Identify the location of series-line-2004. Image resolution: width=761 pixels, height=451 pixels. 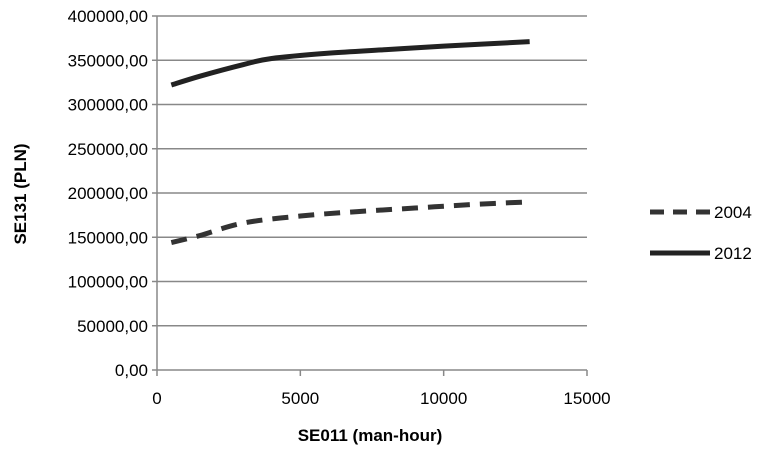
(350, 222).